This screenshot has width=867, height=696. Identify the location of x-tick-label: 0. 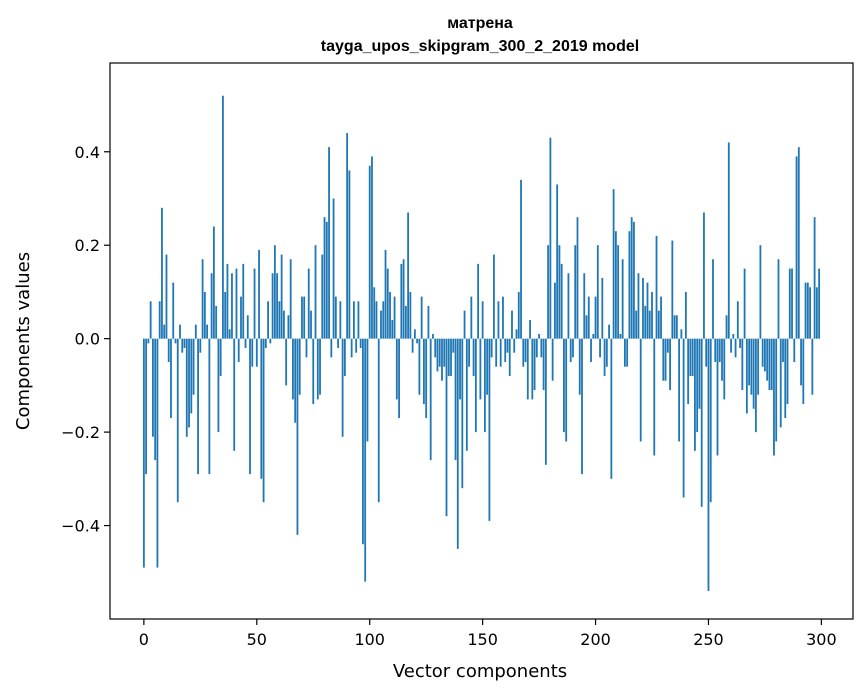
(144, 639).